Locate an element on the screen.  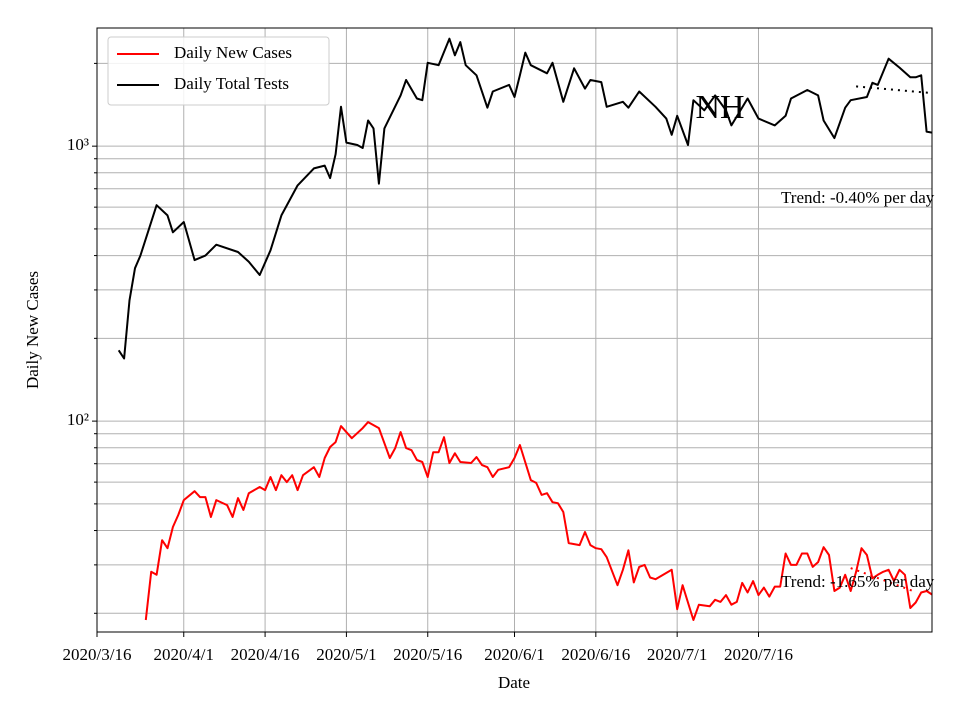
trend-label: Trend: -1.65% per day is located at coordinates (858, 581).